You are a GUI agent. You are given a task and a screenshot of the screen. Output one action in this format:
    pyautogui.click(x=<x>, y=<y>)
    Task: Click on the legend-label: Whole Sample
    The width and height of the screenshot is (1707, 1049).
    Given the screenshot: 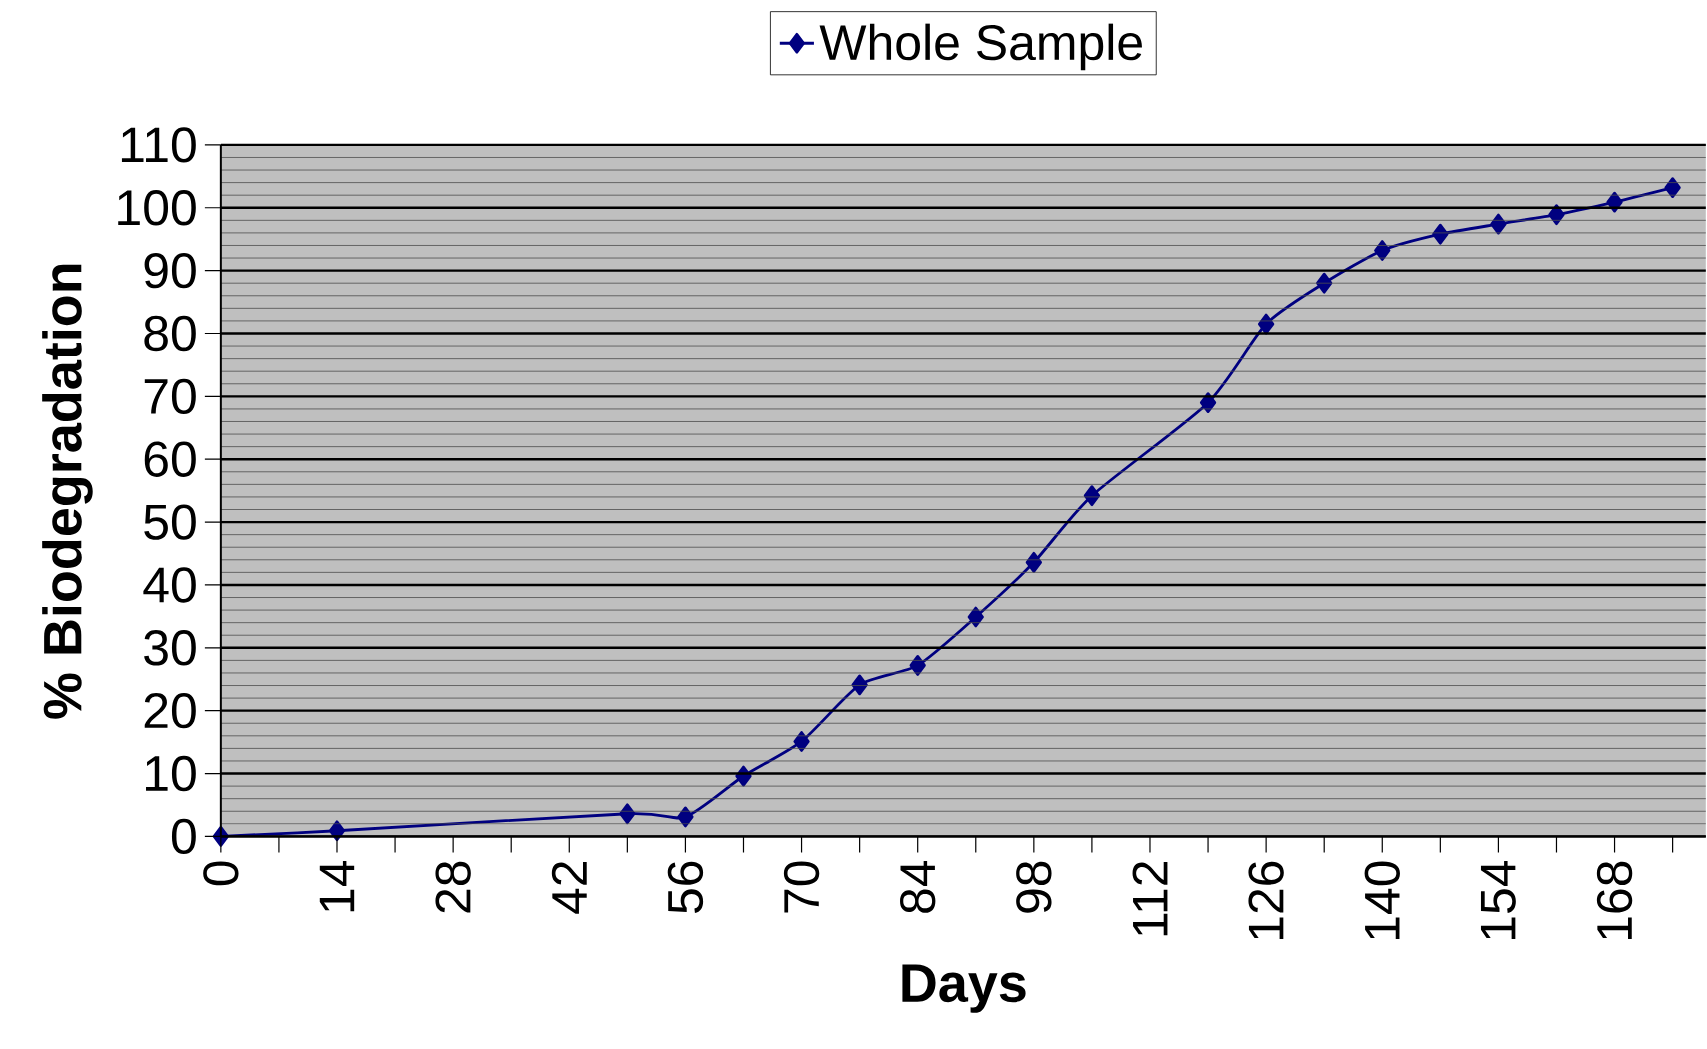 What is the action you would take?
    pyautogui.click(x=980, y=47)
    